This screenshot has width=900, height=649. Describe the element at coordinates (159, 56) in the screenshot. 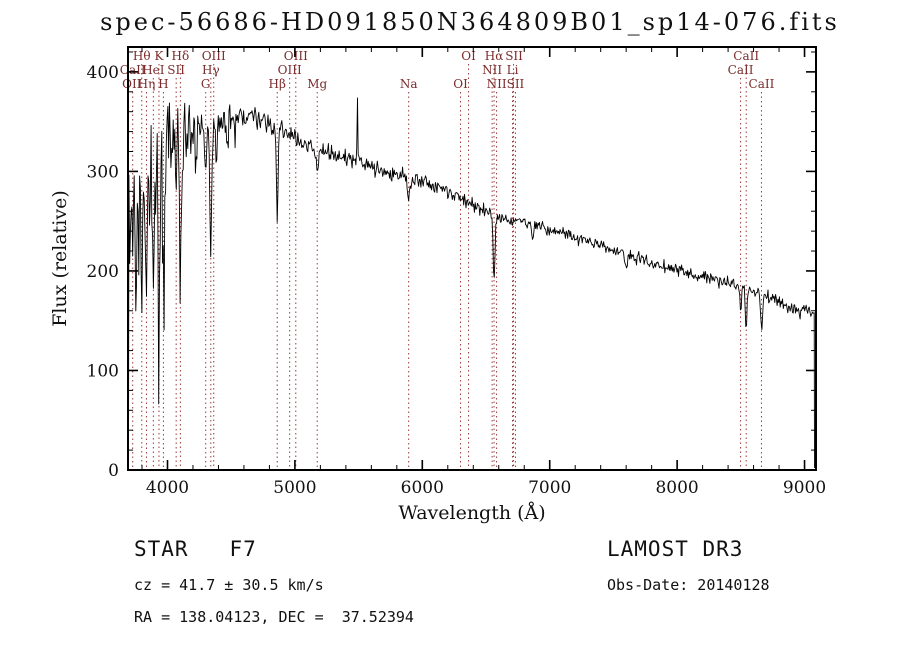

I see `spectral-line-label: K` at that location.